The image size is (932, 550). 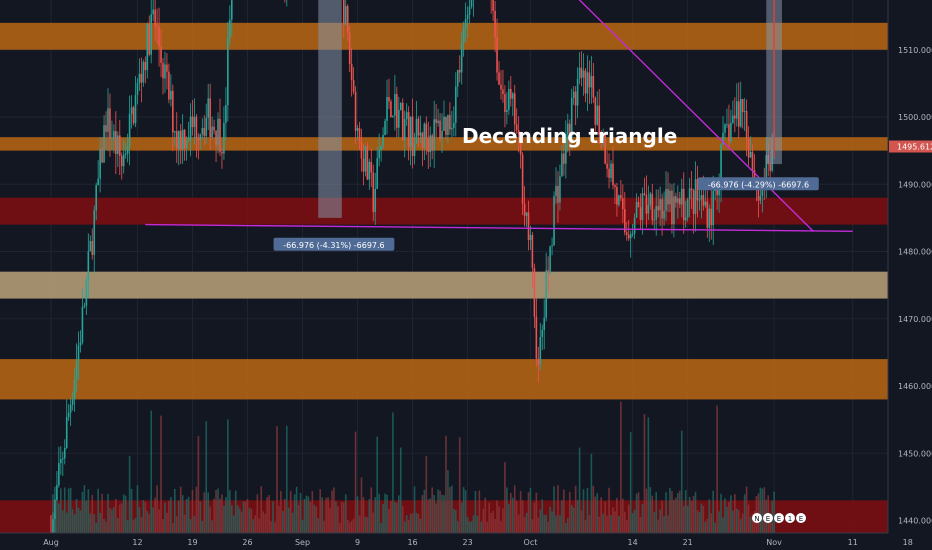 I want to click on time-axis: Aug 12 19 26 Sep 9 16 23 Oct 14 21 Nov 11 18, so click(x=466, y=541).